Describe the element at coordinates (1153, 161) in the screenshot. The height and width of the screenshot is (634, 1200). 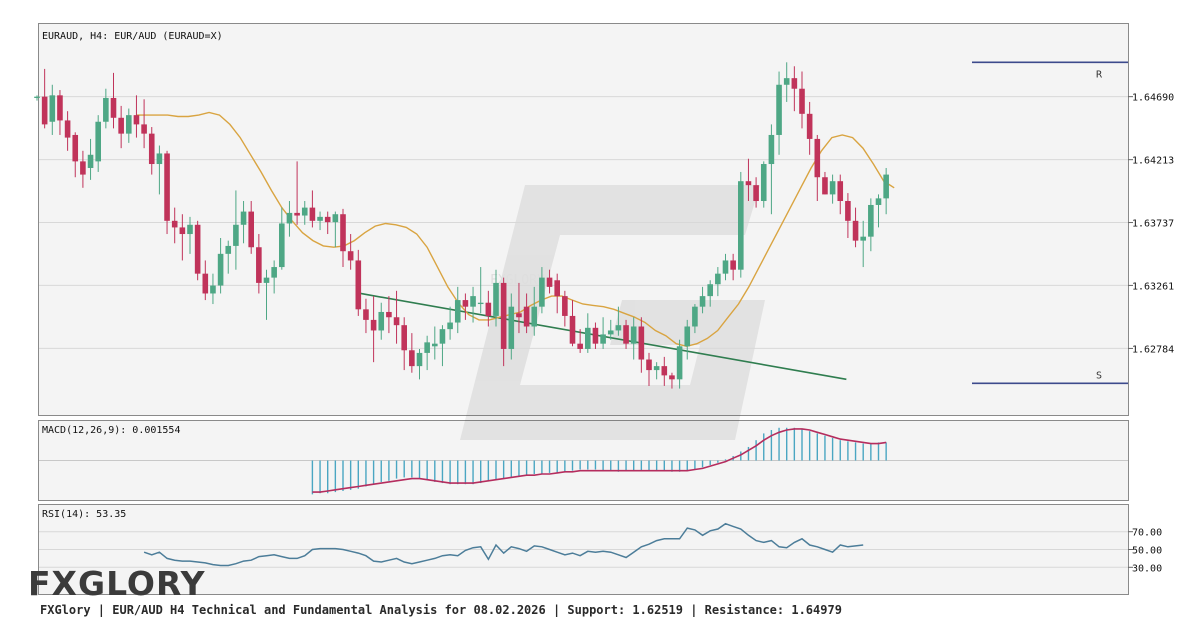
I see `price-tick-label: 1.64213` at that location.